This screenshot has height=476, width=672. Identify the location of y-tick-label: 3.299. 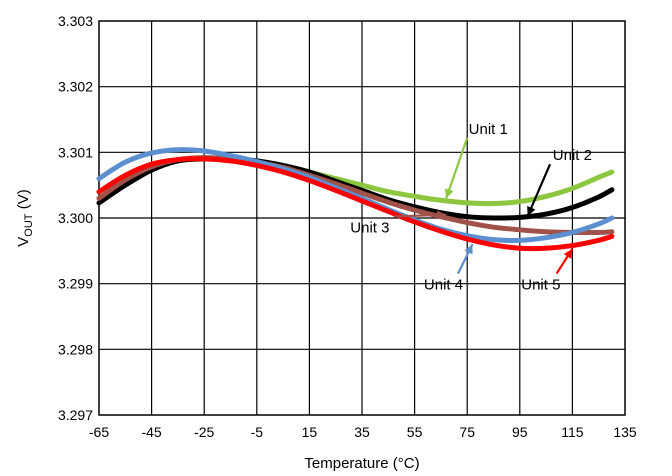
(75, 284).